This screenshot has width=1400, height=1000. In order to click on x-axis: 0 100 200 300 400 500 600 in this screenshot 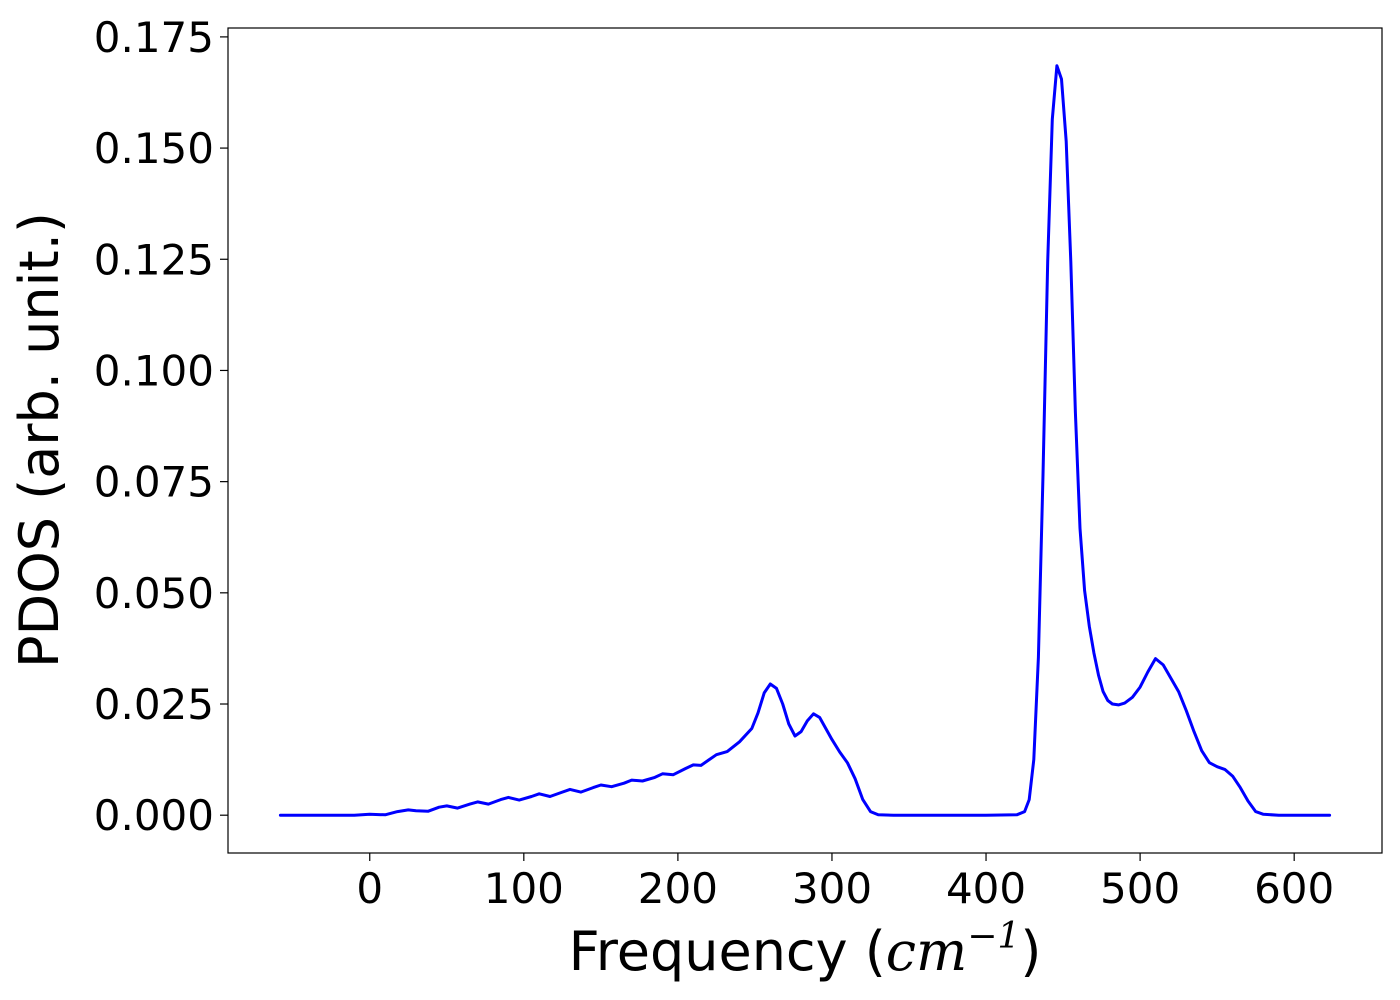, I will do `click(845, 883)`.